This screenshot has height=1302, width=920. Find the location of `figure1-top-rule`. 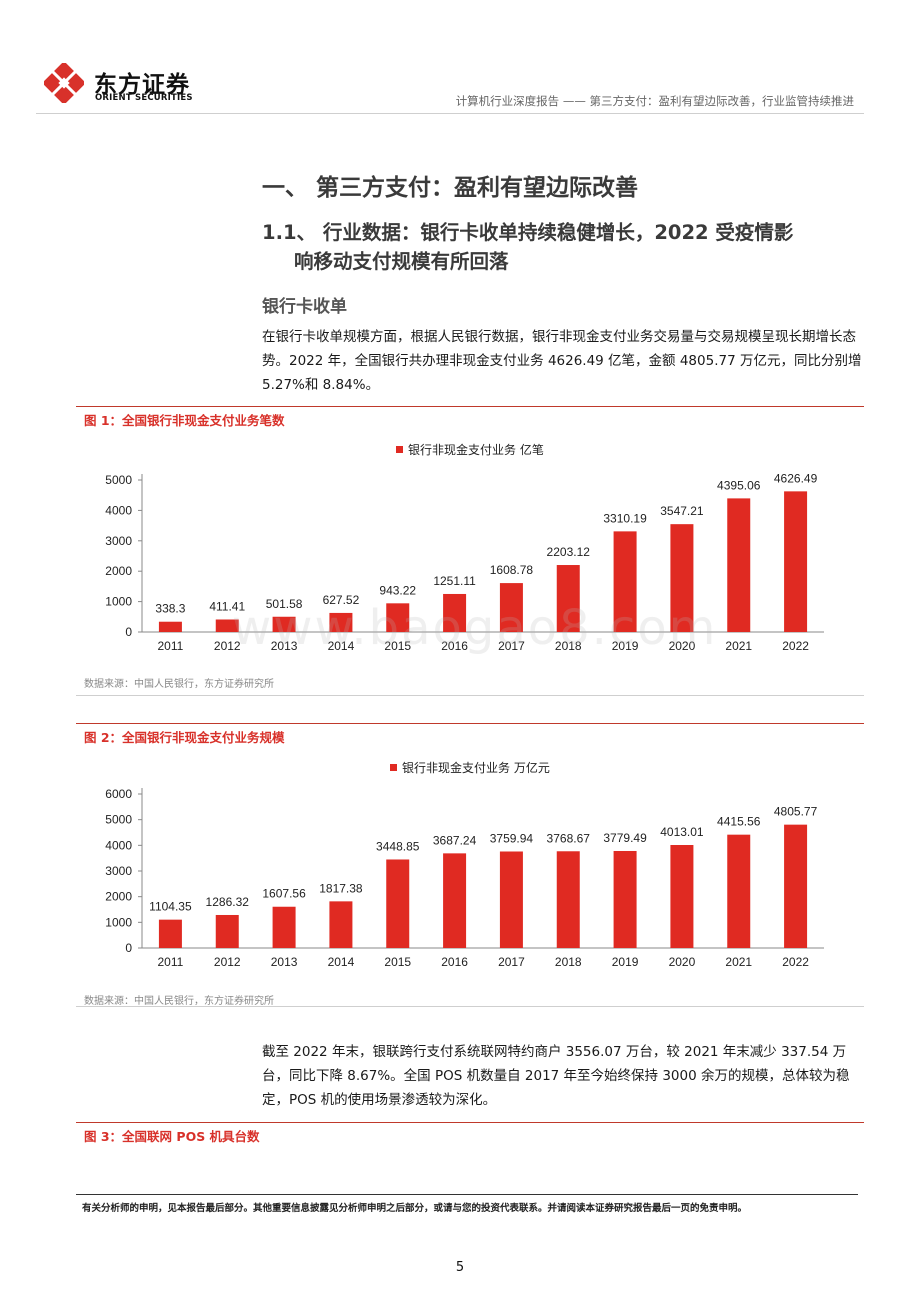

figure1-top-rule is located at coordinates (470, 406).